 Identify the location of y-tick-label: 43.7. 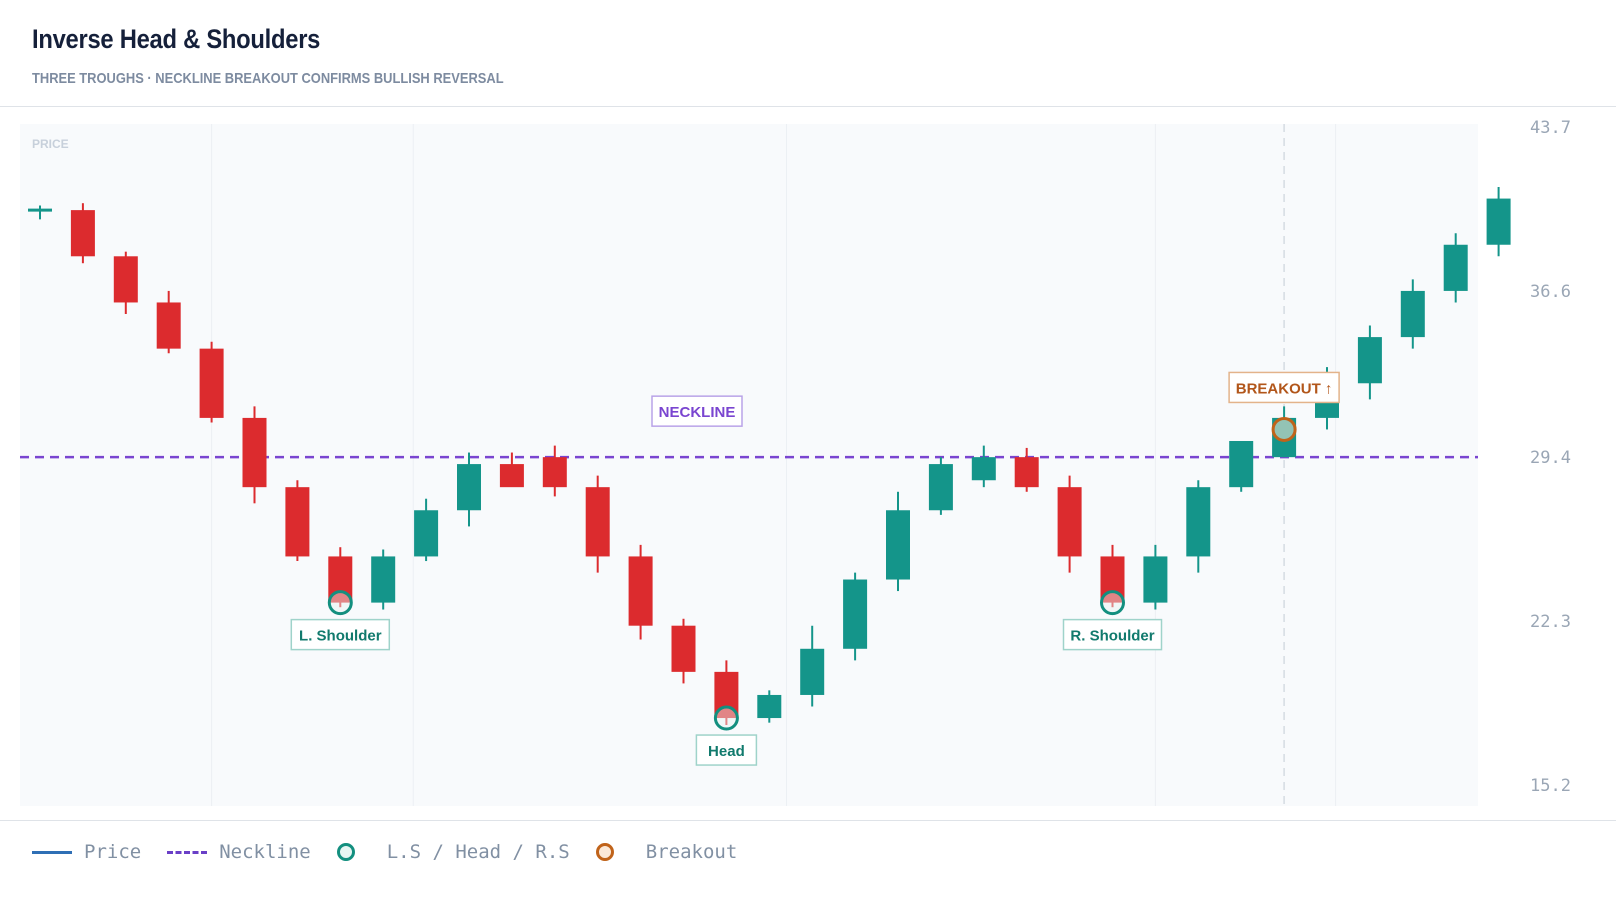
(1550, 128).